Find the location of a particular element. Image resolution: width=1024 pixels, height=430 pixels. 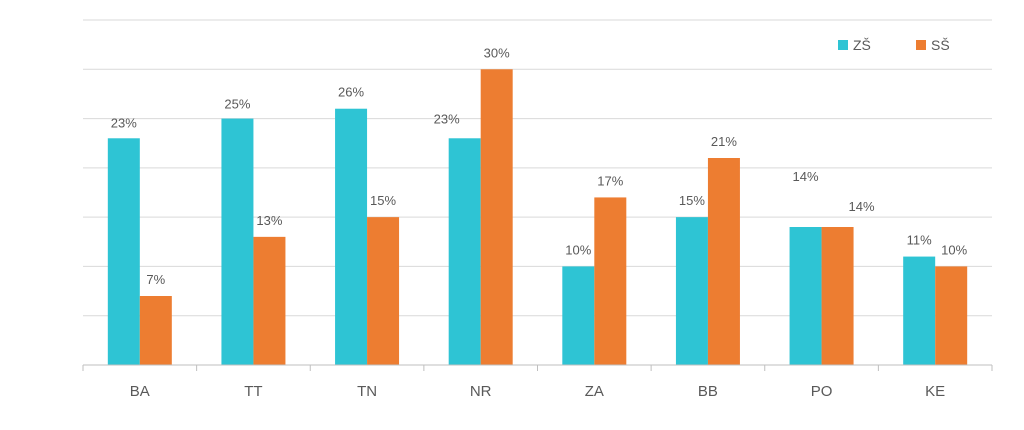

x-tick-label: BB is located at coordinates (708, 391).